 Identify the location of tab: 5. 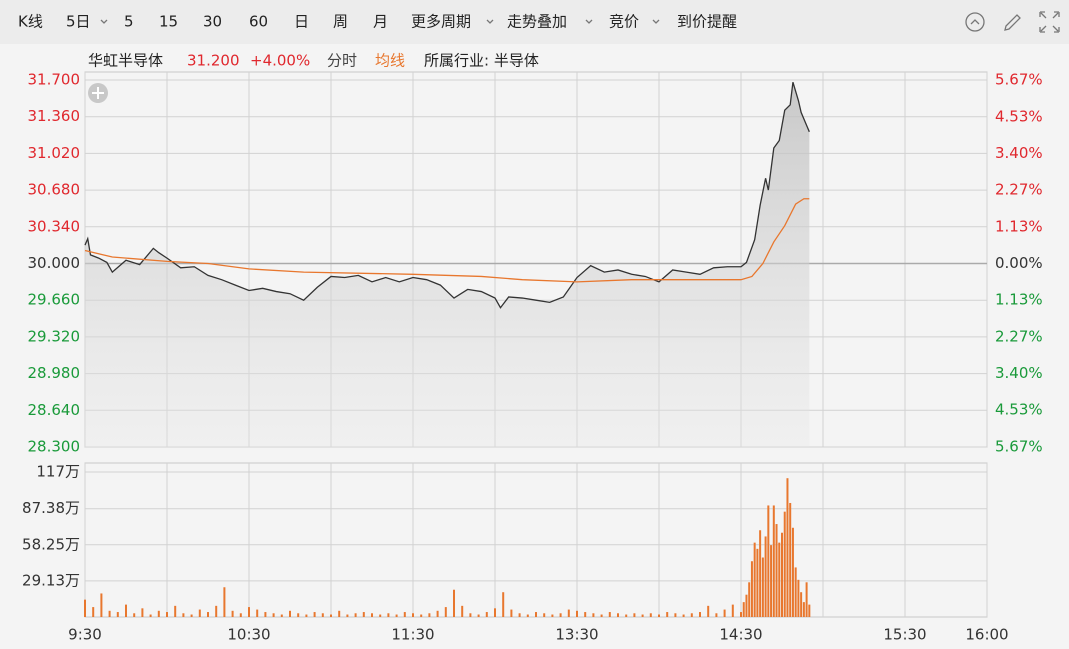
(129, 22).